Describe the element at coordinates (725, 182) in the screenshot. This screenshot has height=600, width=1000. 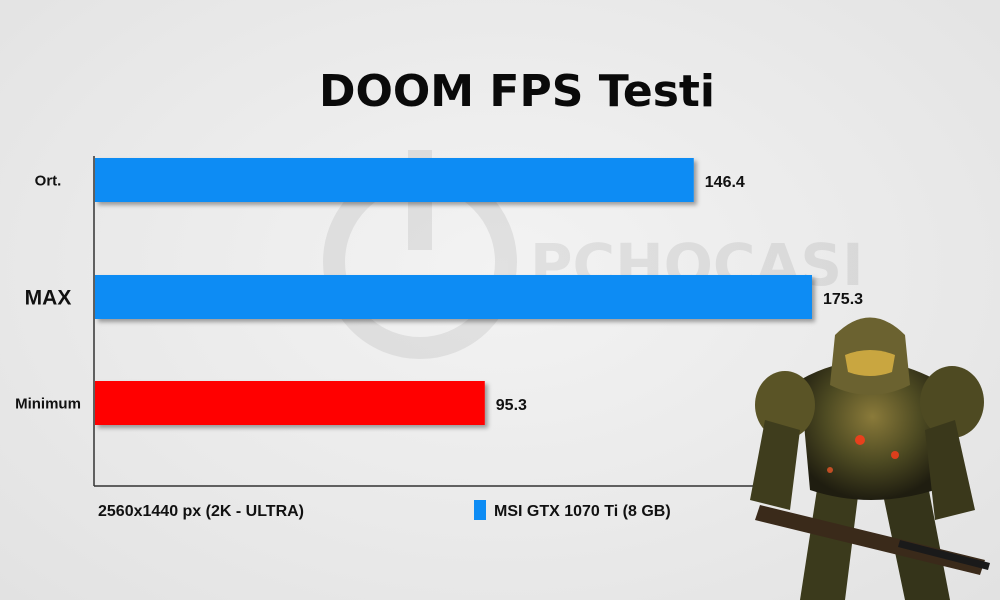
I see `value-label-0: 146.4` at that location.